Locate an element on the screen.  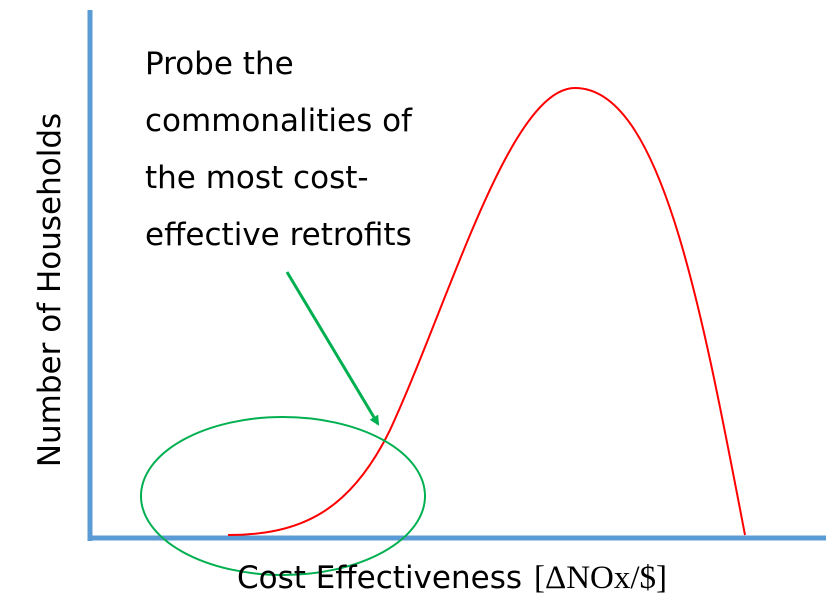
x-axis-label-unit: [ΔNOx/$] is located at coordinates (600, 578).